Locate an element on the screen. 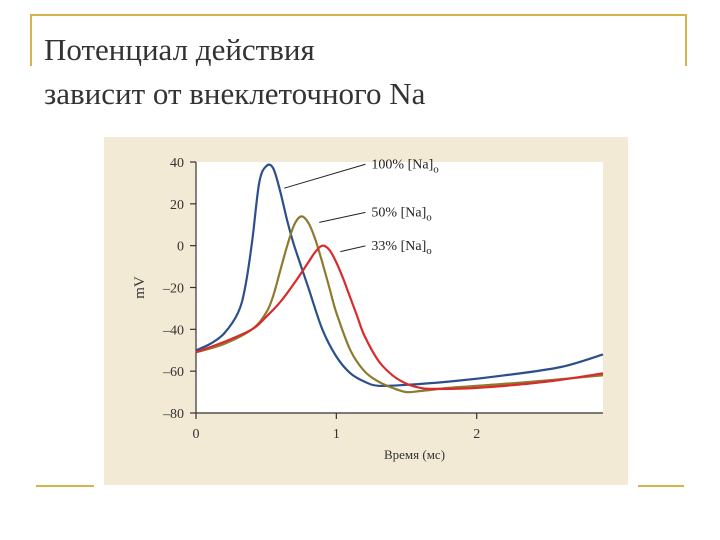 The width and height of the screenshot is (720, 540). title-line-2: зависит от внеклеточного Na is located at coordinates (235, 93).